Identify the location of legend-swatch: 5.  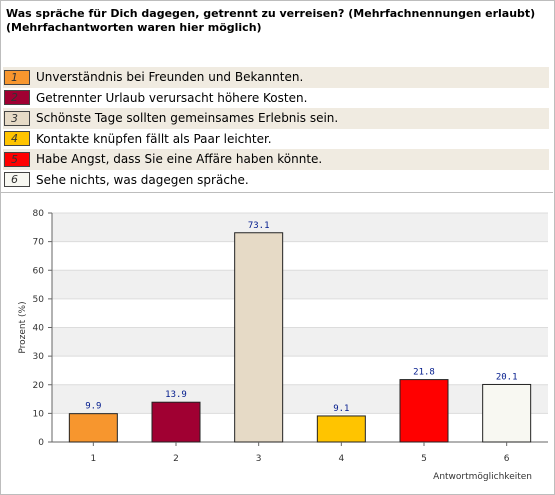
(17, 159).